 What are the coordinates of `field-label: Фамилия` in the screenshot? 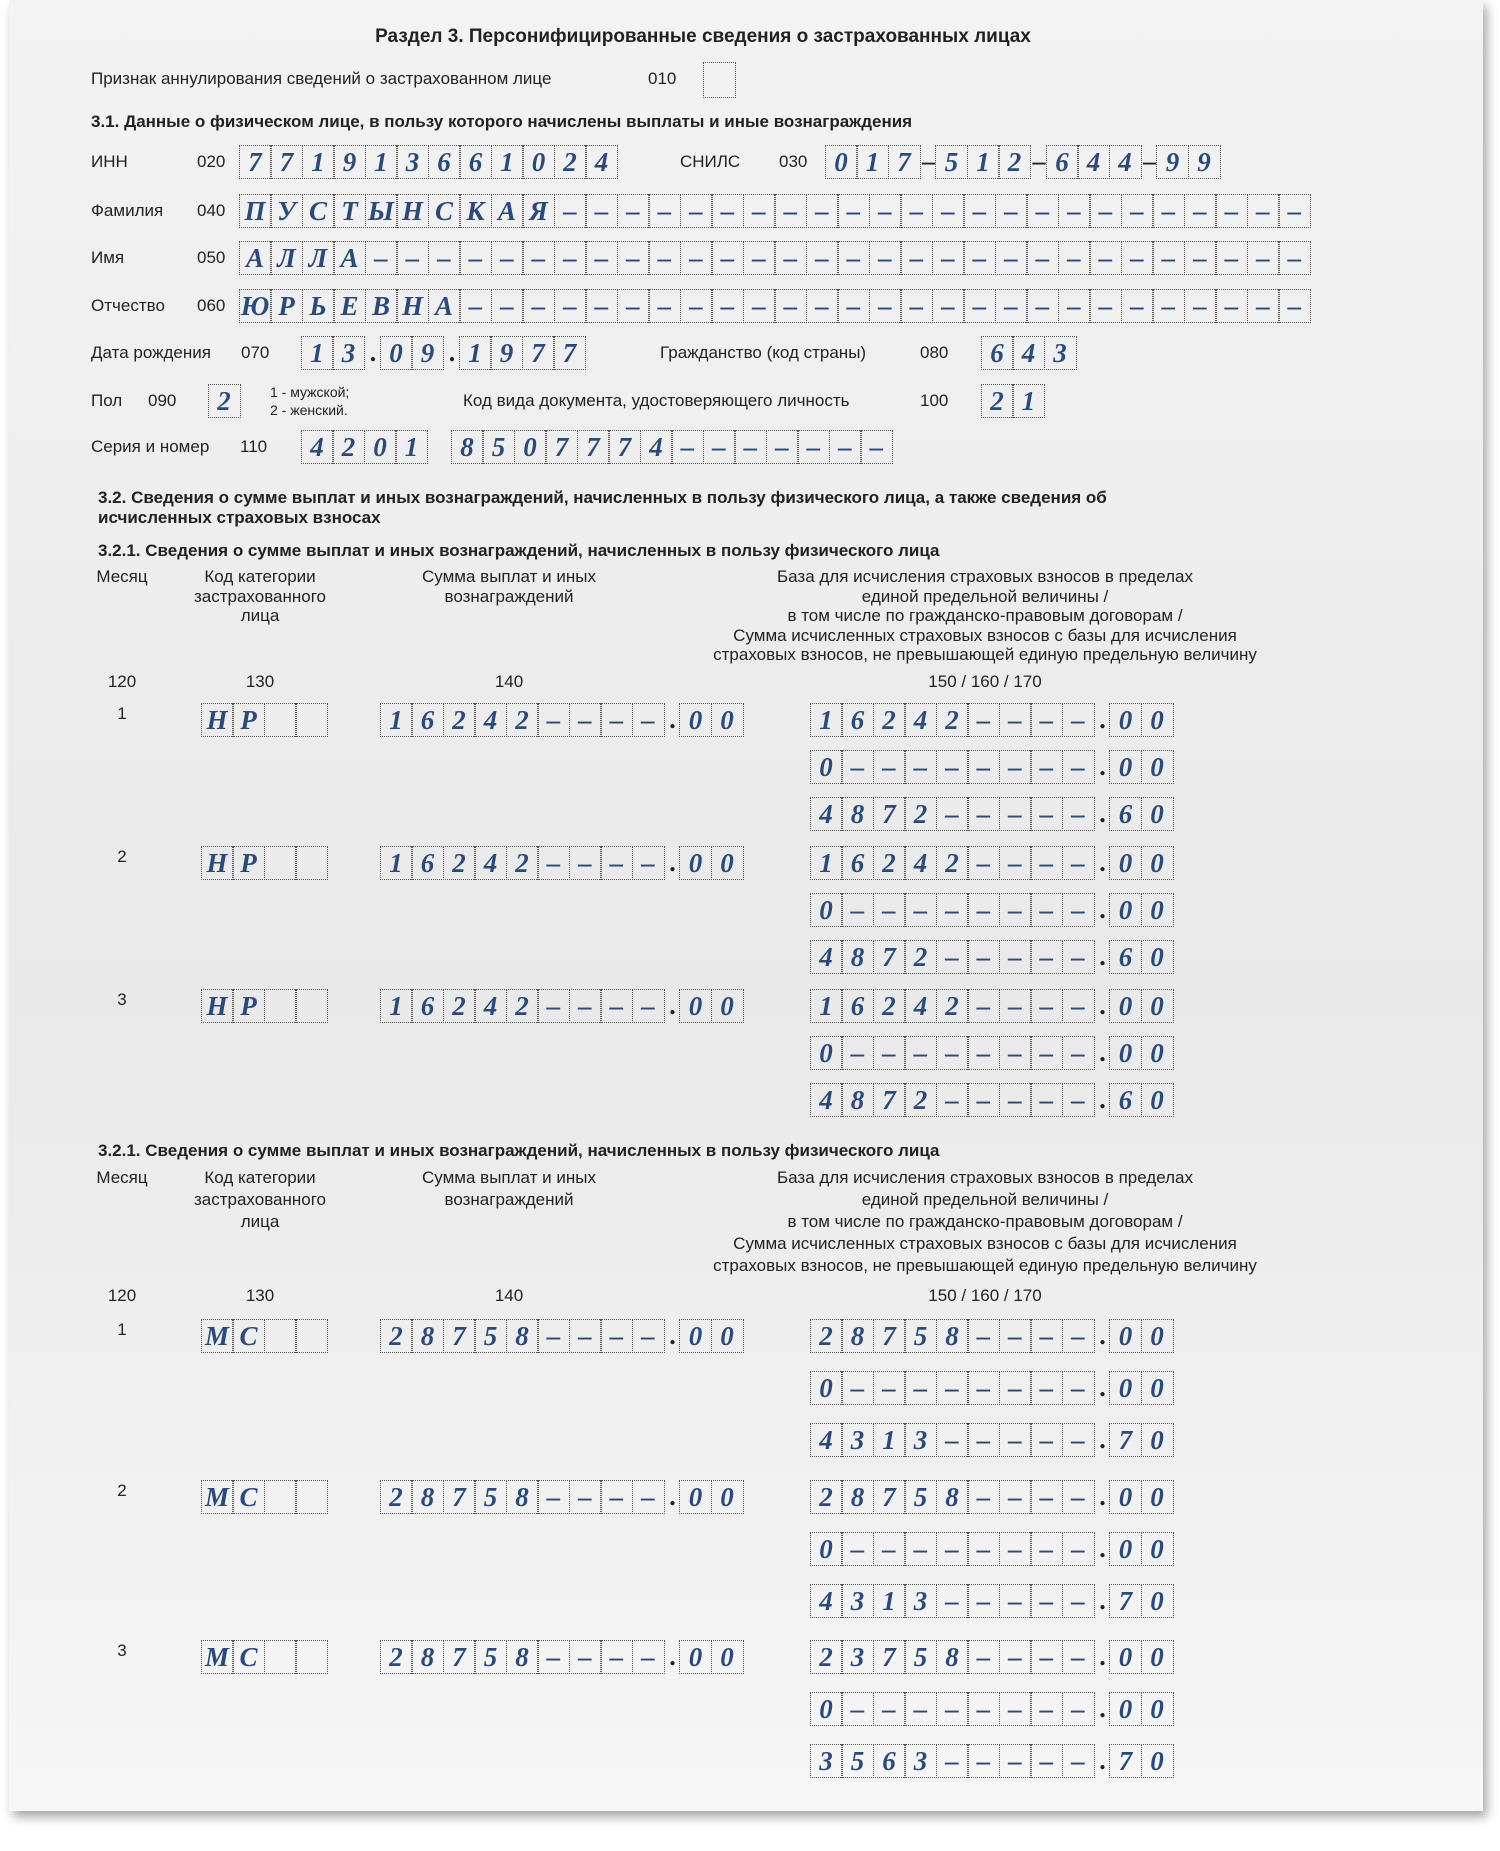 It's located at (127, 210).